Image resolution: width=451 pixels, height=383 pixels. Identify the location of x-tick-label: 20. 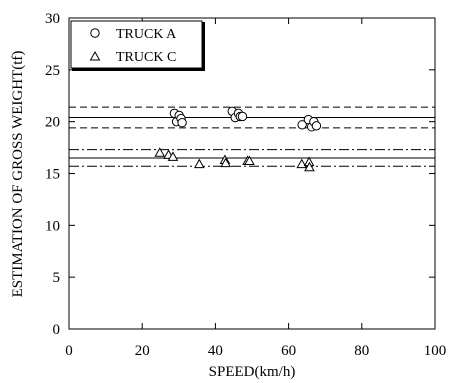
(142, 351).